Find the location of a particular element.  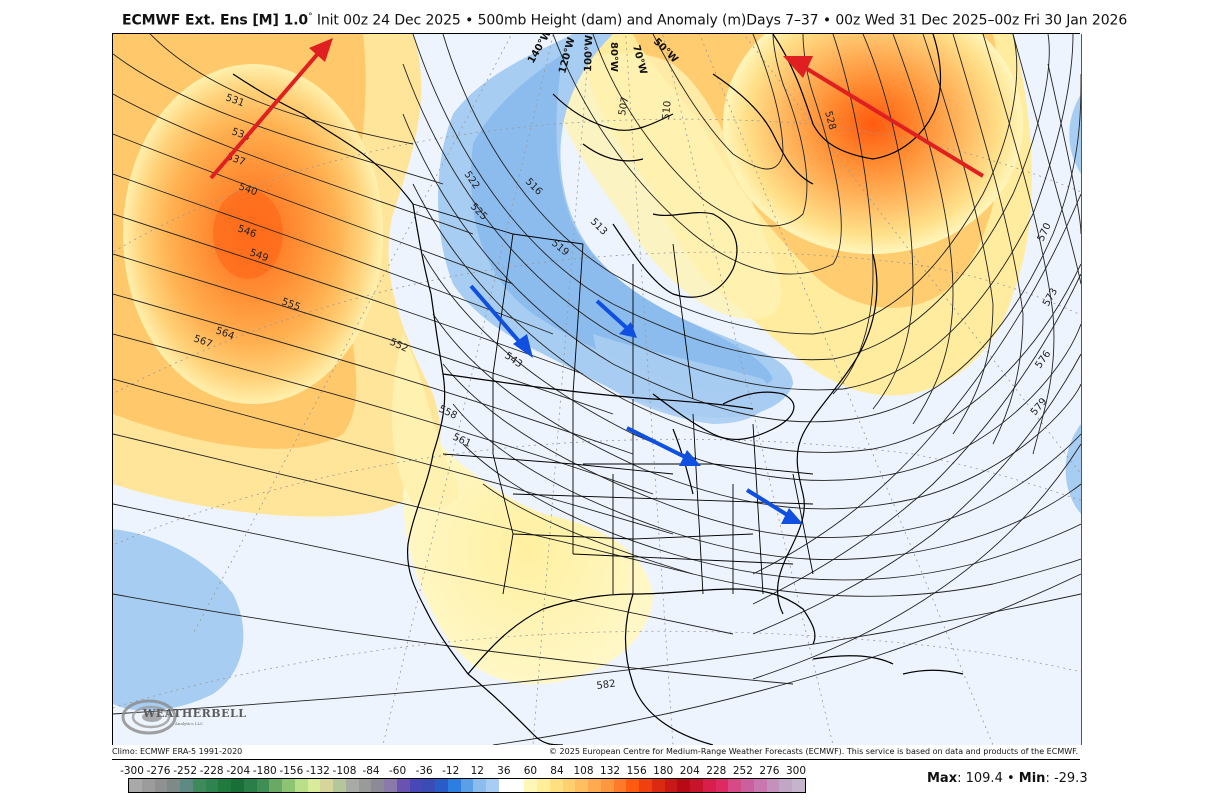

colorbar-tick-label: 180 is located at coordinates (663, 771).